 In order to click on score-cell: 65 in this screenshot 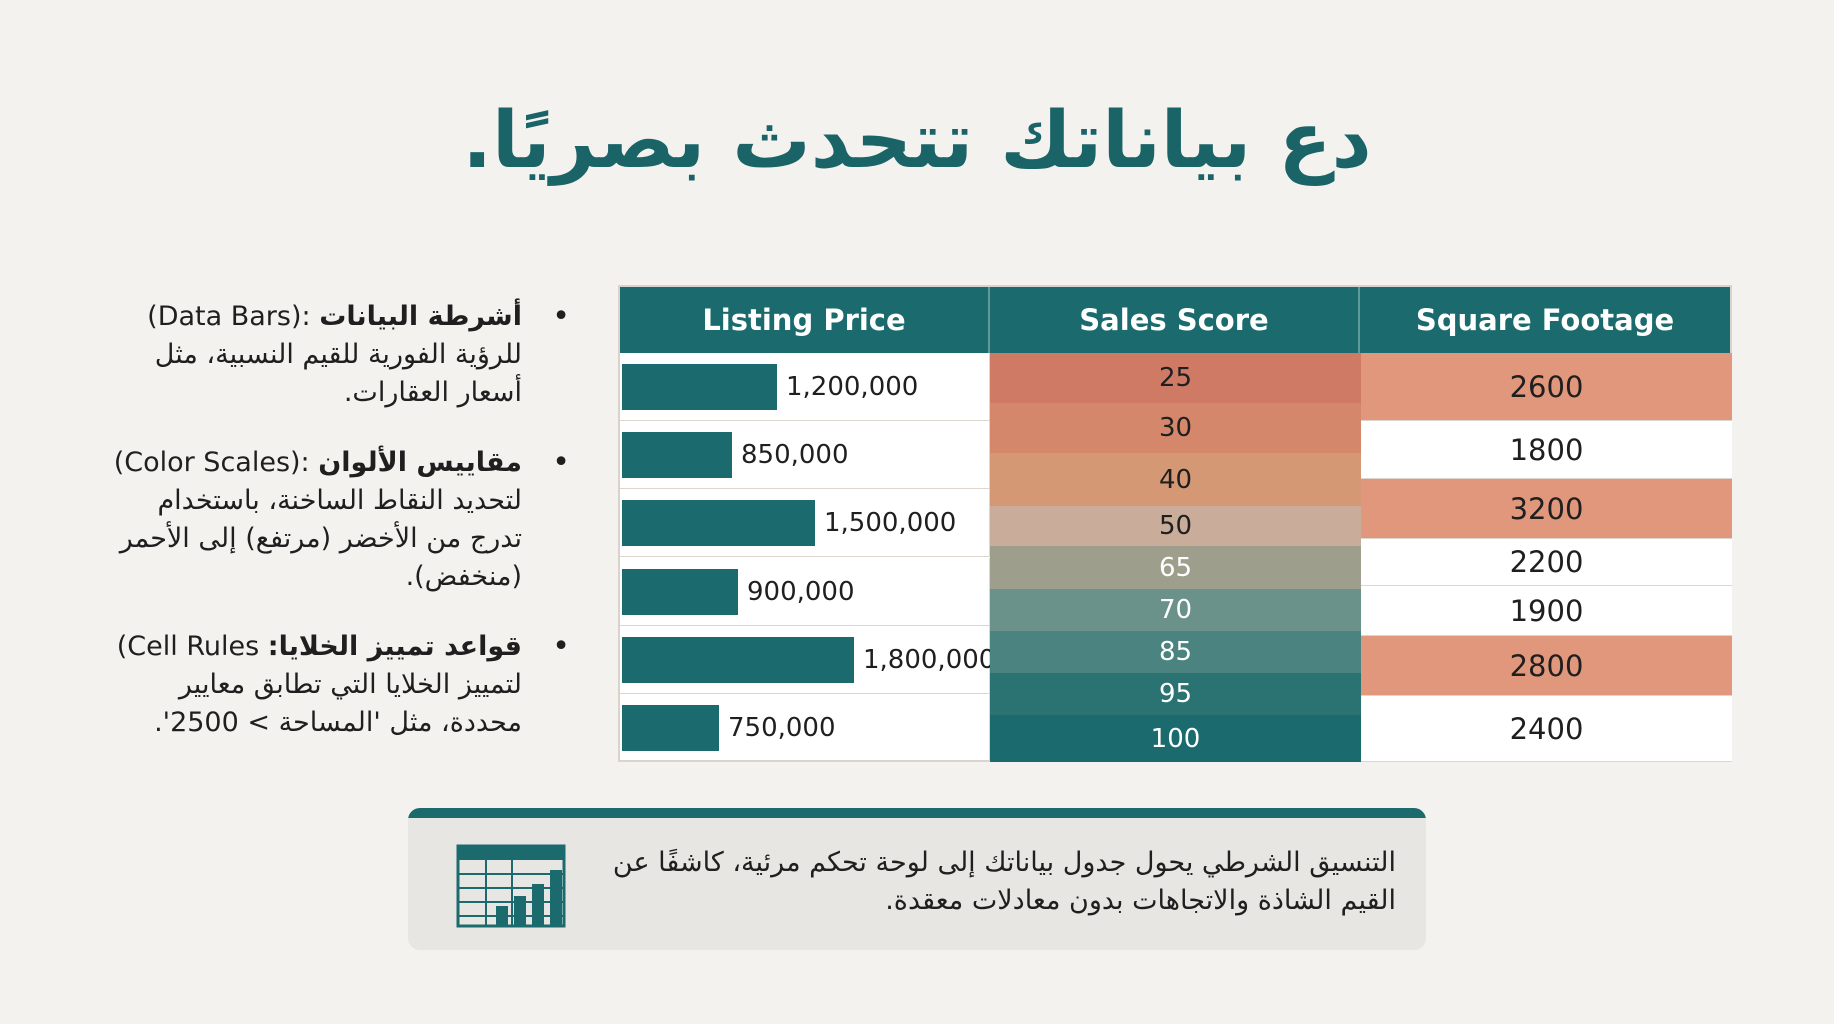, I will do `click(1175, 567)`.